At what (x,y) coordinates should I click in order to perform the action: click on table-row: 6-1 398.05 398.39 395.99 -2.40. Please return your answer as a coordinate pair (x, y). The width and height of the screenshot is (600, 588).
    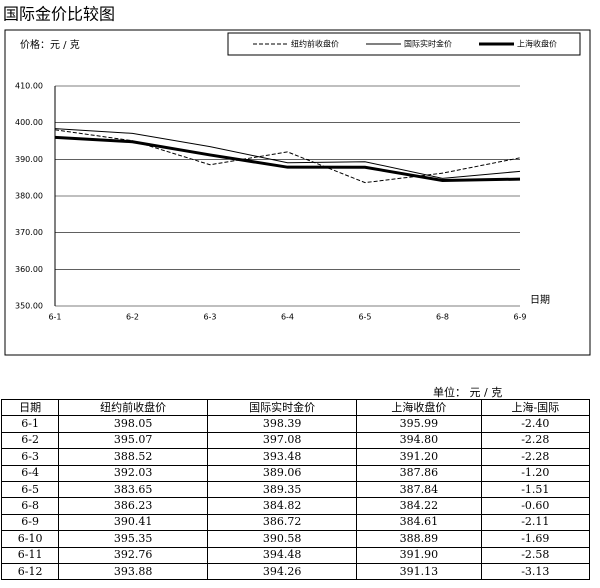
    Looking at the image, I should click on (295, 424).